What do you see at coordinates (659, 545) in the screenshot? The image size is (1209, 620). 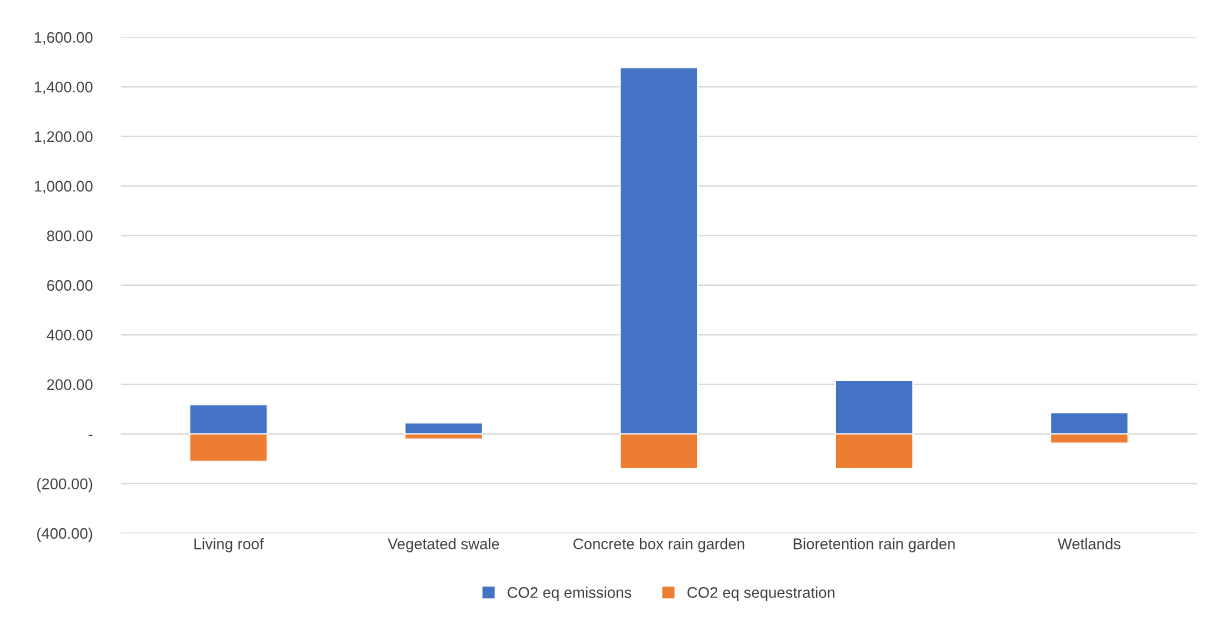 I see `x-tick-label: Concrete box rain garden` at bounding box center [659, 545].